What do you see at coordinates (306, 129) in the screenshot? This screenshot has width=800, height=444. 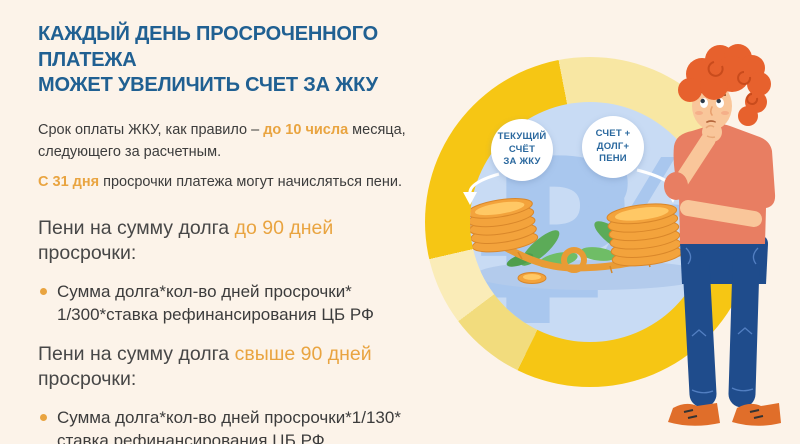 I see `intro-p1-highlight: до 10 числа` at bounding box center [306, 129].